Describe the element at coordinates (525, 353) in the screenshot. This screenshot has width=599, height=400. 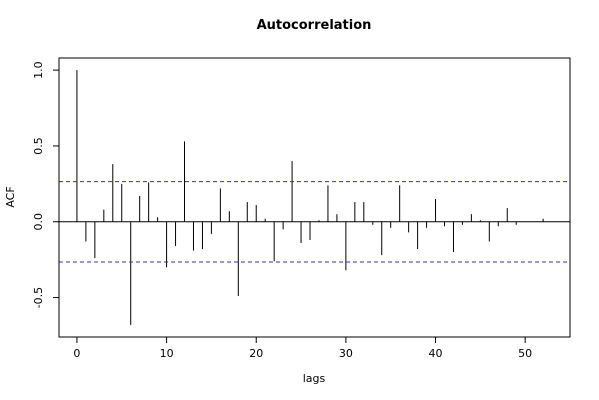
I see `x-tick-label-50: 50` at that location.